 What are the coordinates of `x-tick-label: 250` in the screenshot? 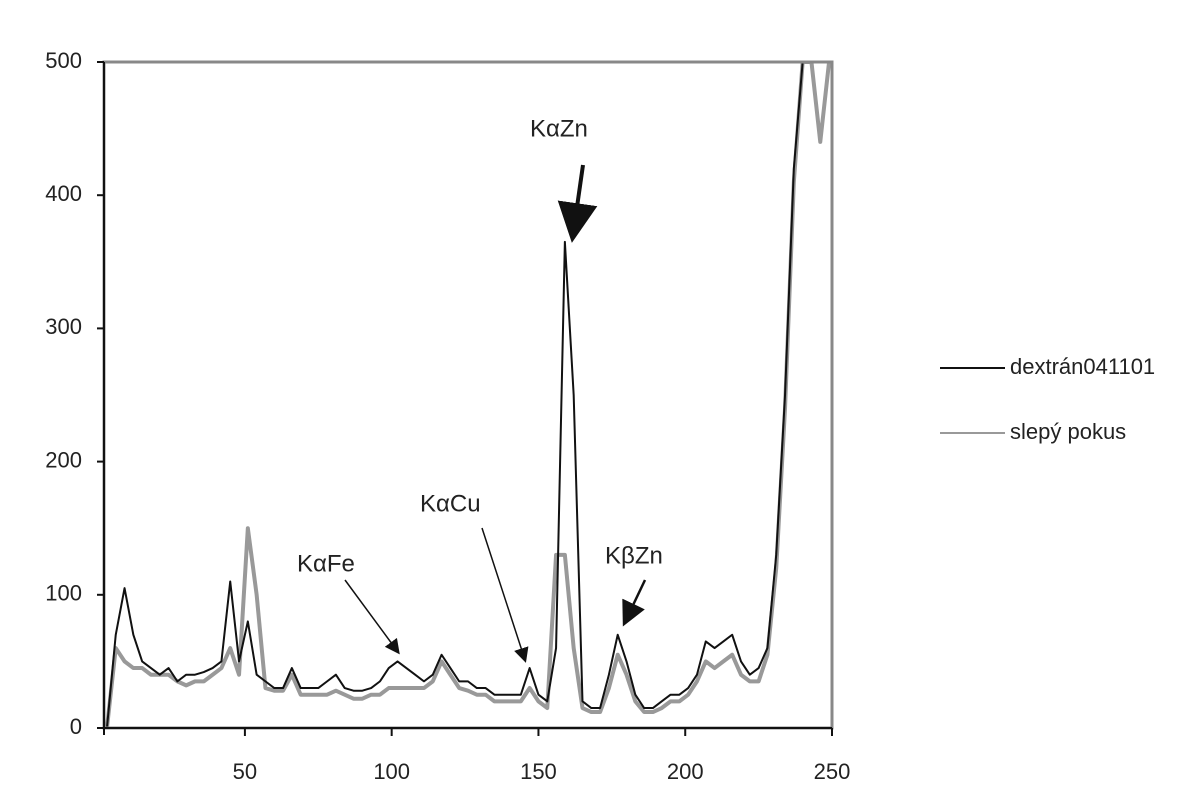 It's located at (832, 771).